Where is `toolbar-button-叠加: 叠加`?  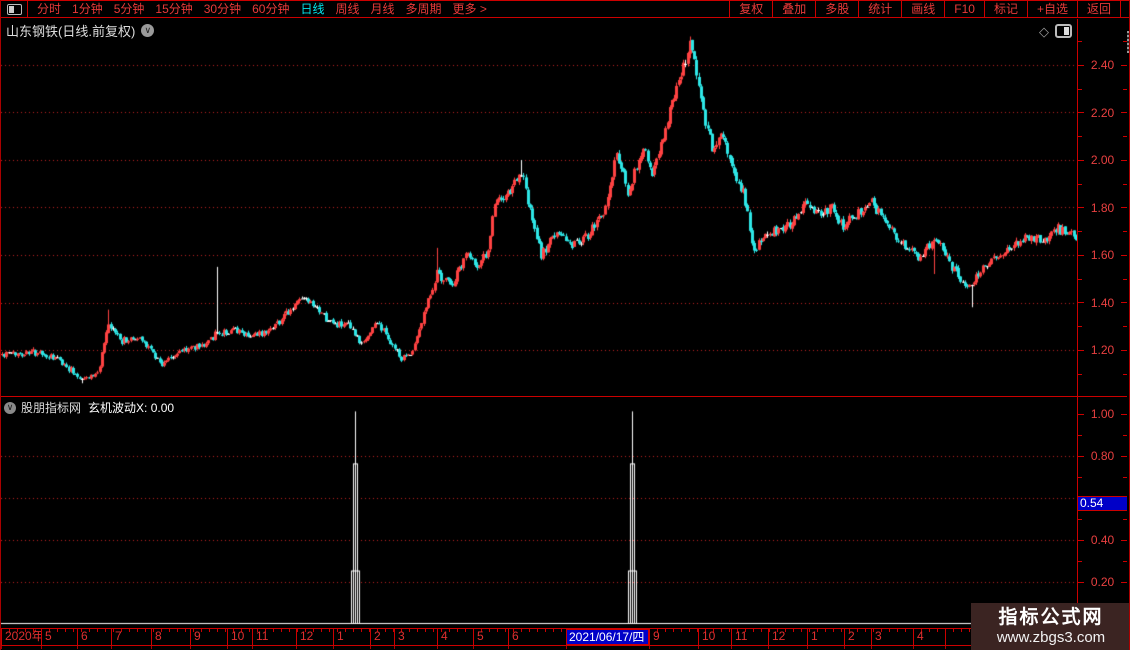
toolbar-button-叠加: 叠加 is located at coordinates (793, 9).